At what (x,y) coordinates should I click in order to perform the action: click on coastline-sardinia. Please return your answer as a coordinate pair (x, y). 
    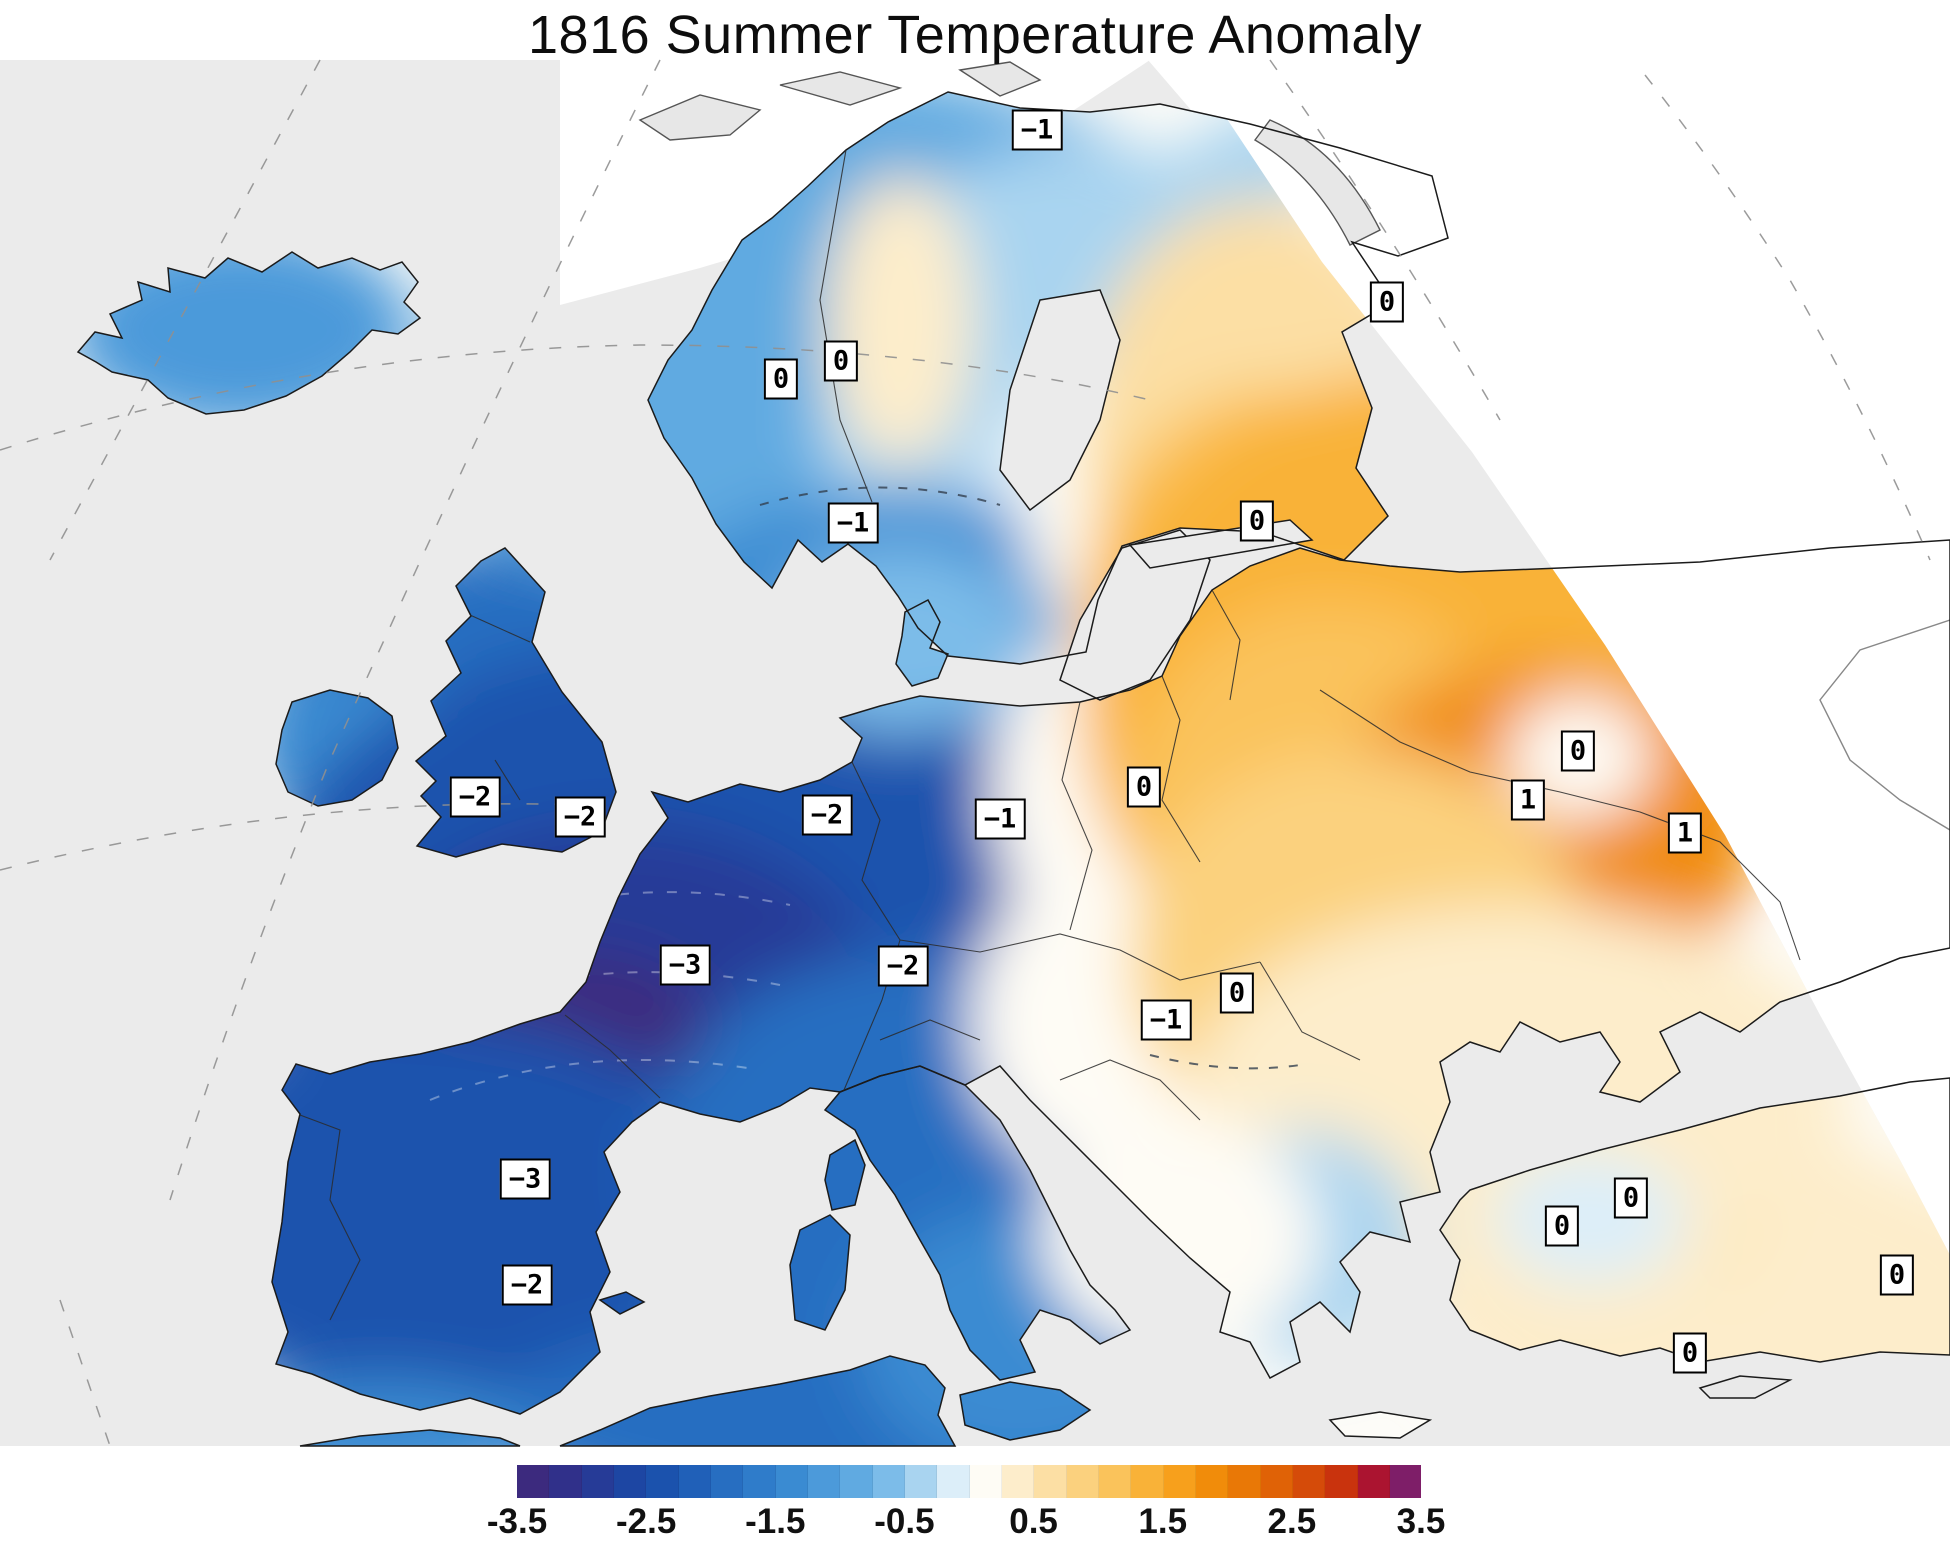
    Looking at the image, I should click on (820, 1272).